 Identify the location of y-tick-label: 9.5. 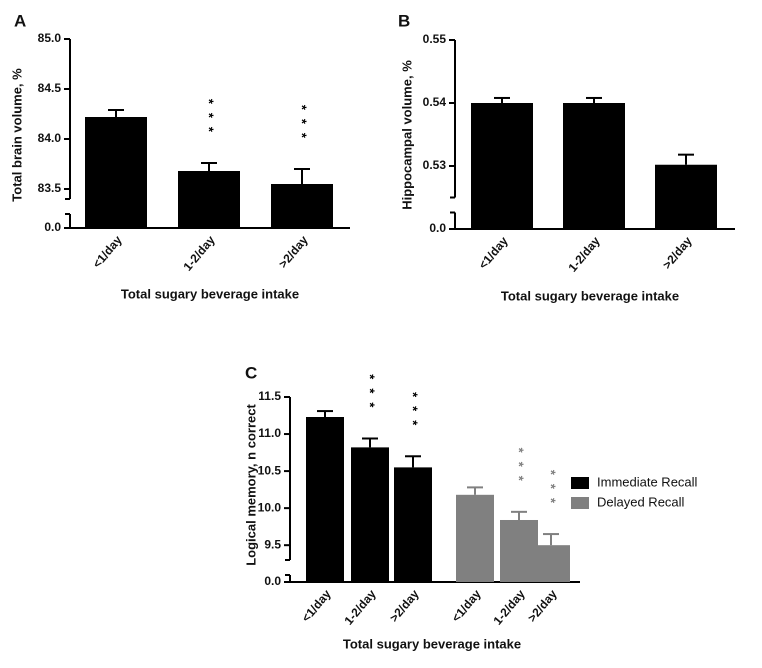
(272, 544).